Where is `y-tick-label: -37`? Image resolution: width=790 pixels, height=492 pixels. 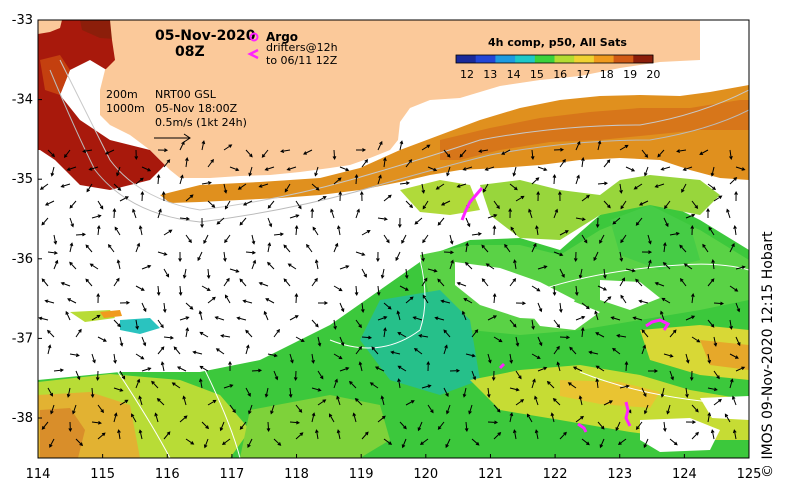 y-tick-label: -37 is located at coordinates (22, 338).